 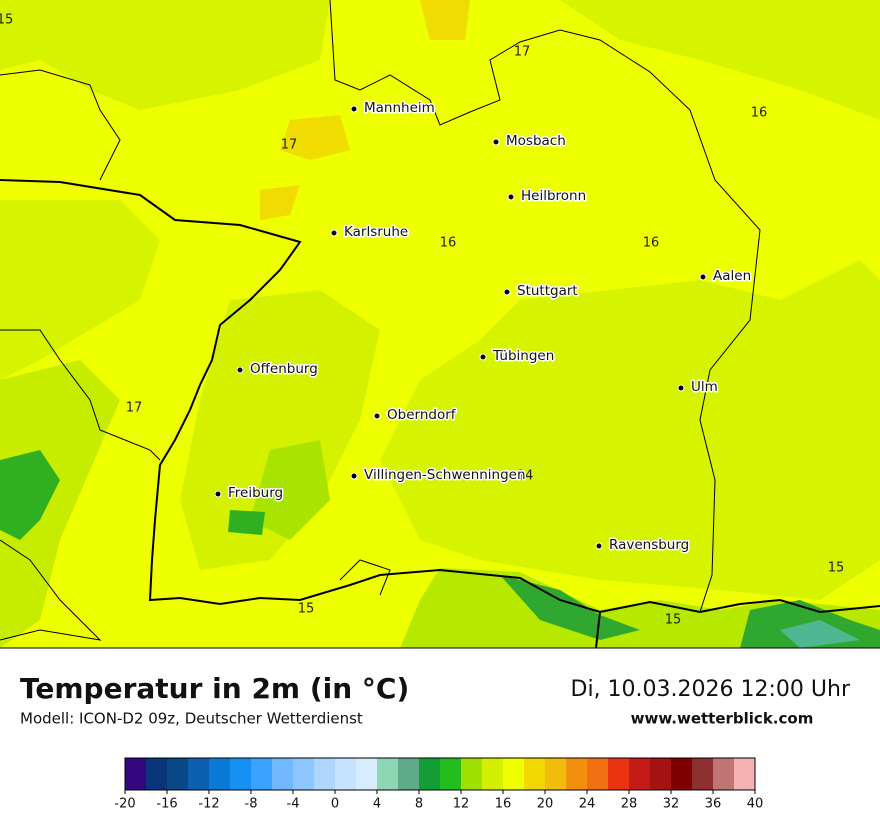 I want to click on city-label: Aalen, so click(x=732, y=276).